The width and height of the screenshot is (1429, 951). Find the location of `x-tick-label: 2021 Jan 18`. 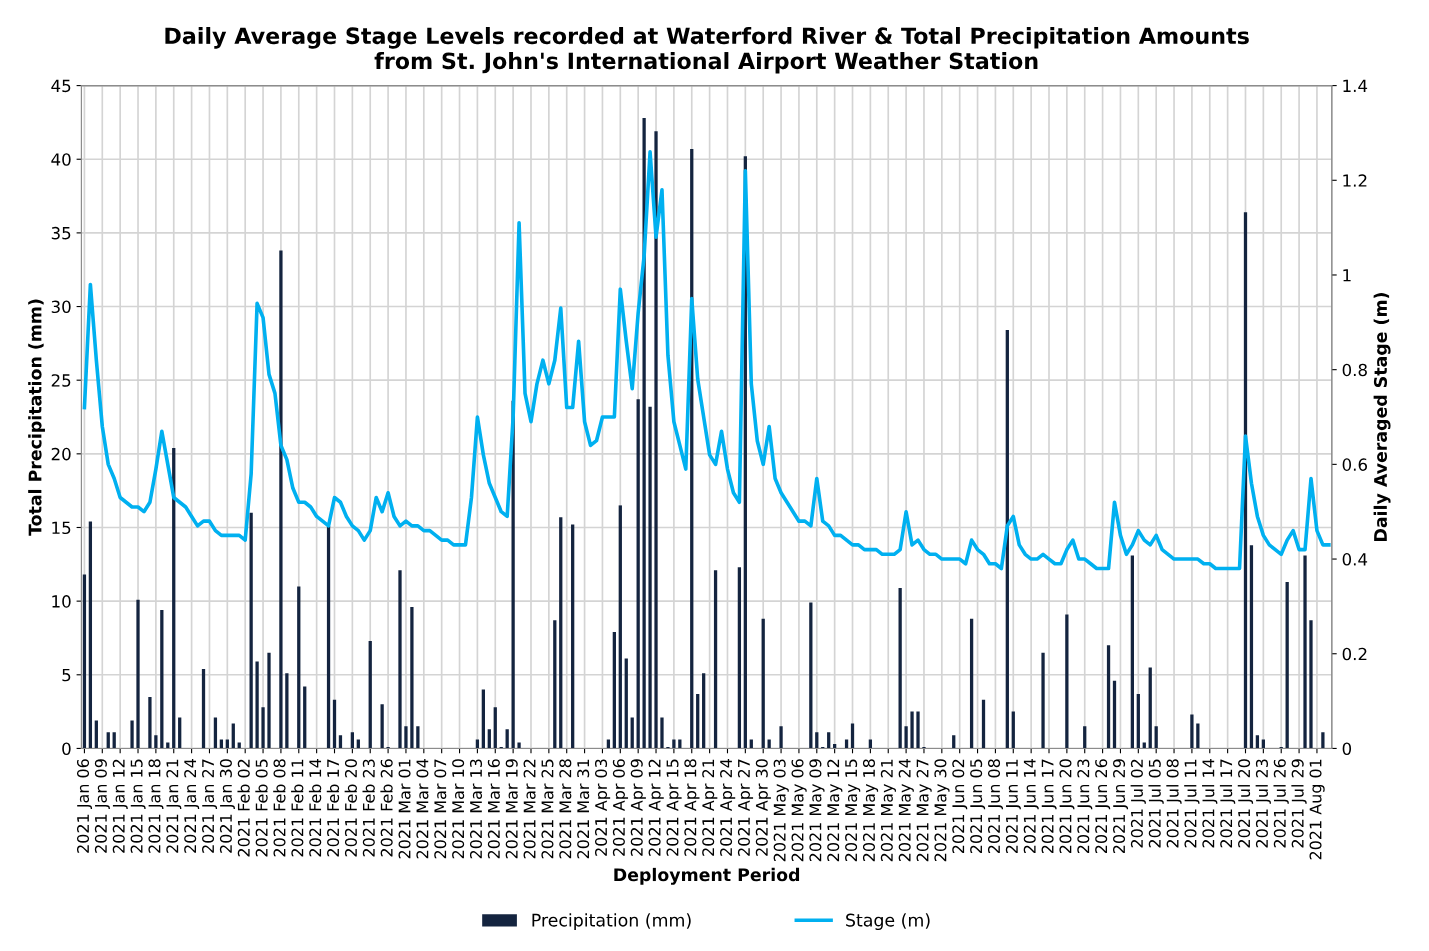

x-tick-label: 2021 Jan 18 is located at coordinates (156, 806).